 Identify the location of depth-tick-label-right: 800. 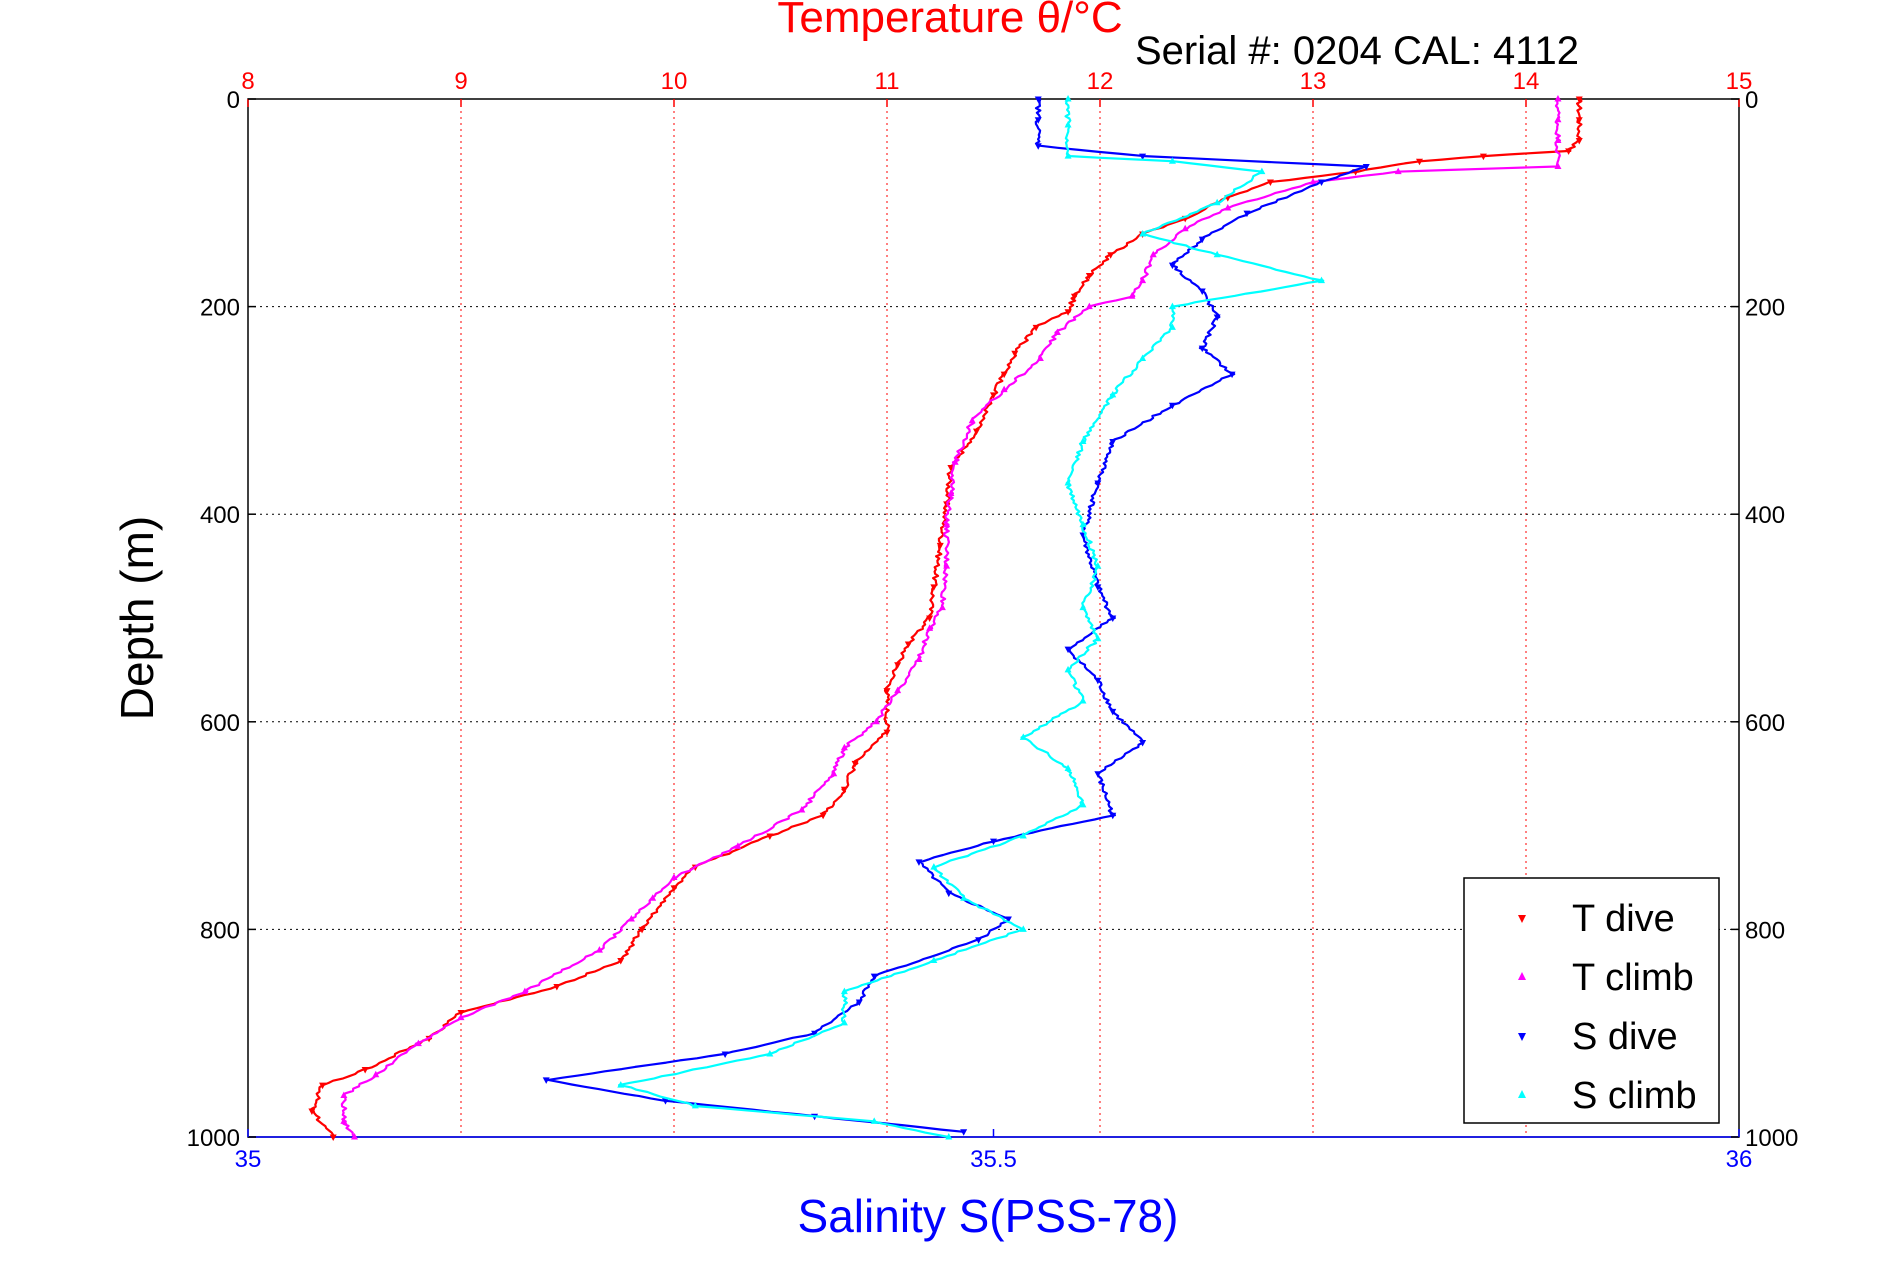
(1765, 930).